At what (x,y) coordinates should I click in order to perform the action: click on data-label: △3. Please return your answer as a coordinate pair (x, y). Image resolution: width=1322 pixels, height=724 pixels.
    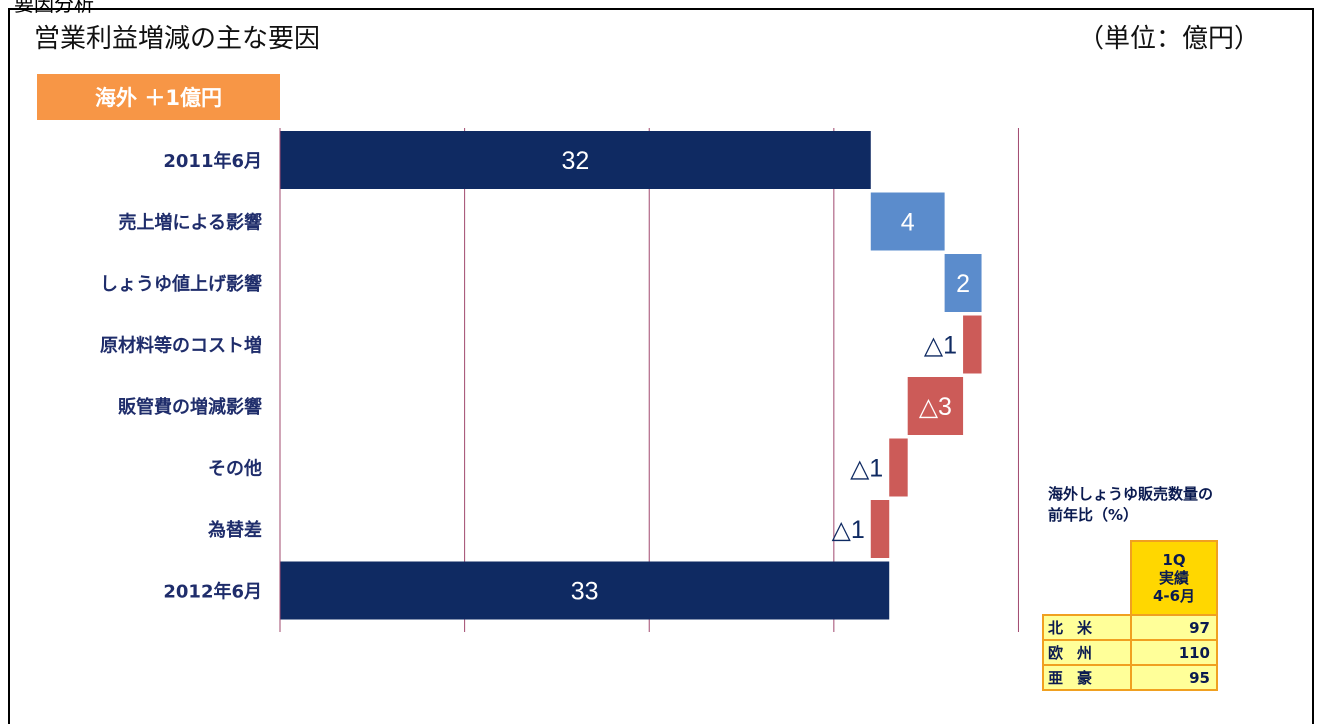
    Looking at the image, I should click on (935, 407).